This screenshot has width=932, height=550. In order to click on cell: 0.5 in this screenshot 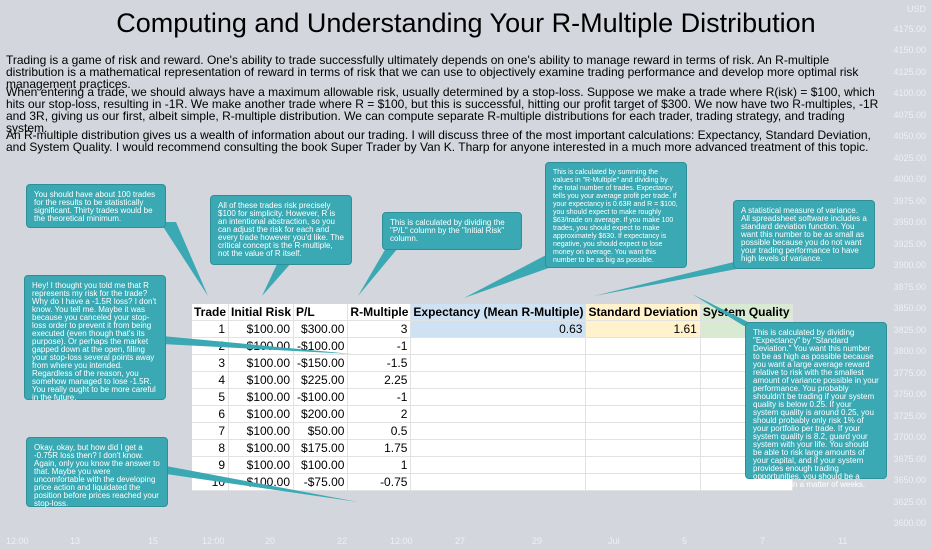, I will do `click(379, 431)`.